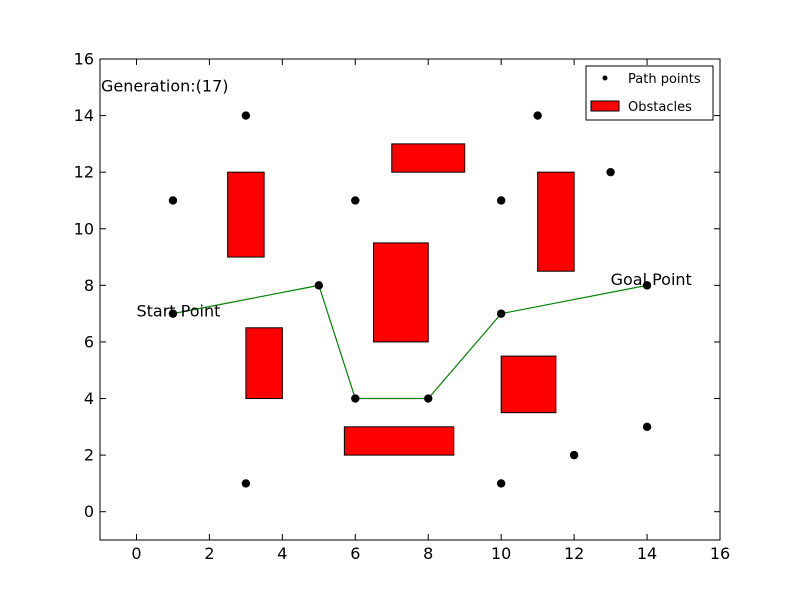  Describe the element at coordinates (605, 78) in the screenshot. I see `legend-point-marker` at that location.